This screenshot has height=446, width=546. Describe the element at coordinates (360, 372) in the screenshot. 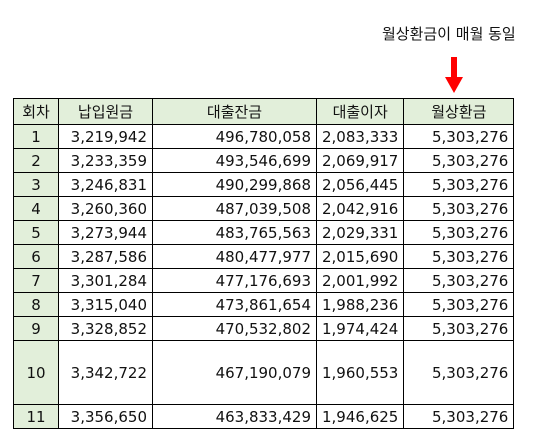

I see `interest-cell: 1,960,553` at that location.